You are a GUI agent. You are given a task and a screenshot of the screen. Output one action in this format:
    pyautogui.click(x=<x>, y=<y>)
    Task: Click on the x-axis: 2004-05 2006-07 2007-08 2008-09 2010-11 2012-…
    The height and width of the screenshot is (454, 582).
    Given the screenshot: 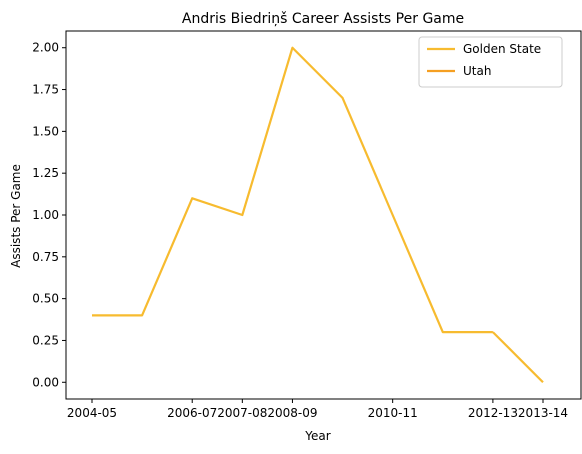 What is the action you would take?
    pyautogui.click(x=317, y=409)
    